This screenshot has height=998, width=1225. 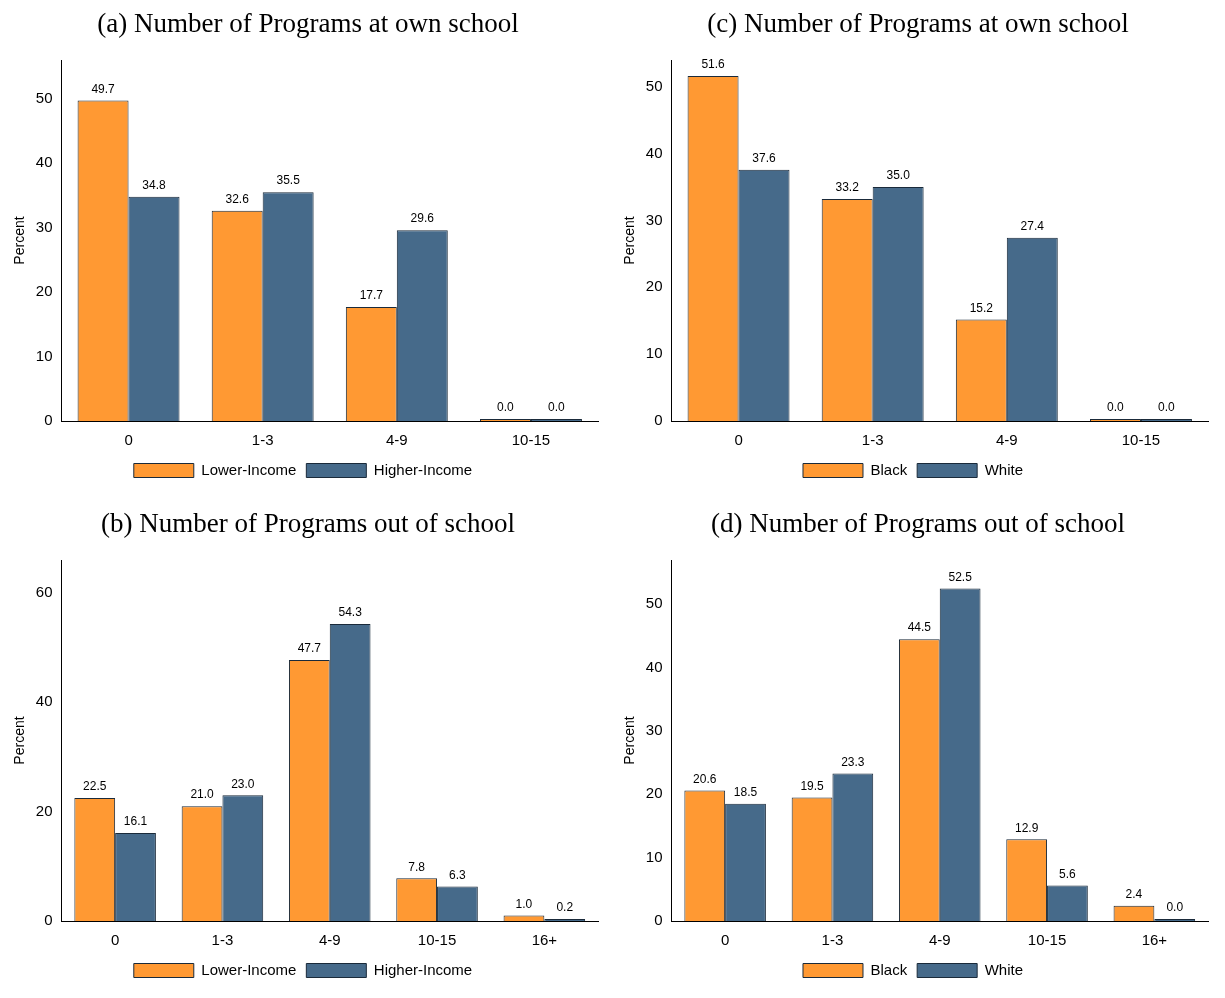 I want to click on chart-title: (b) Number of Programs out of school, so click(x=308, y=524).